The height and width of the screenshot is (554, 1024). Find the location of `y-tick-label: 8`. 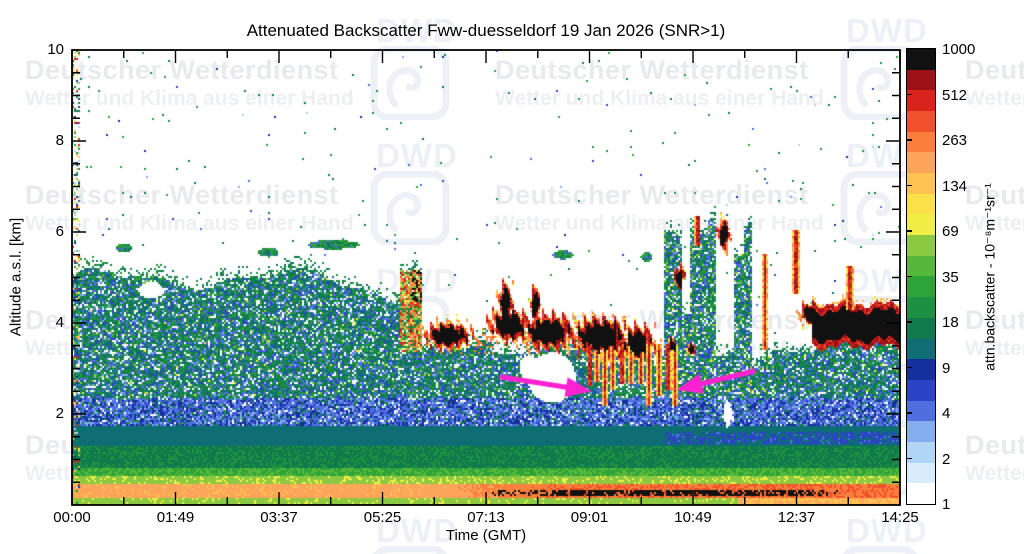

y-tick-label: 8 is located at coordinates (59, 140).